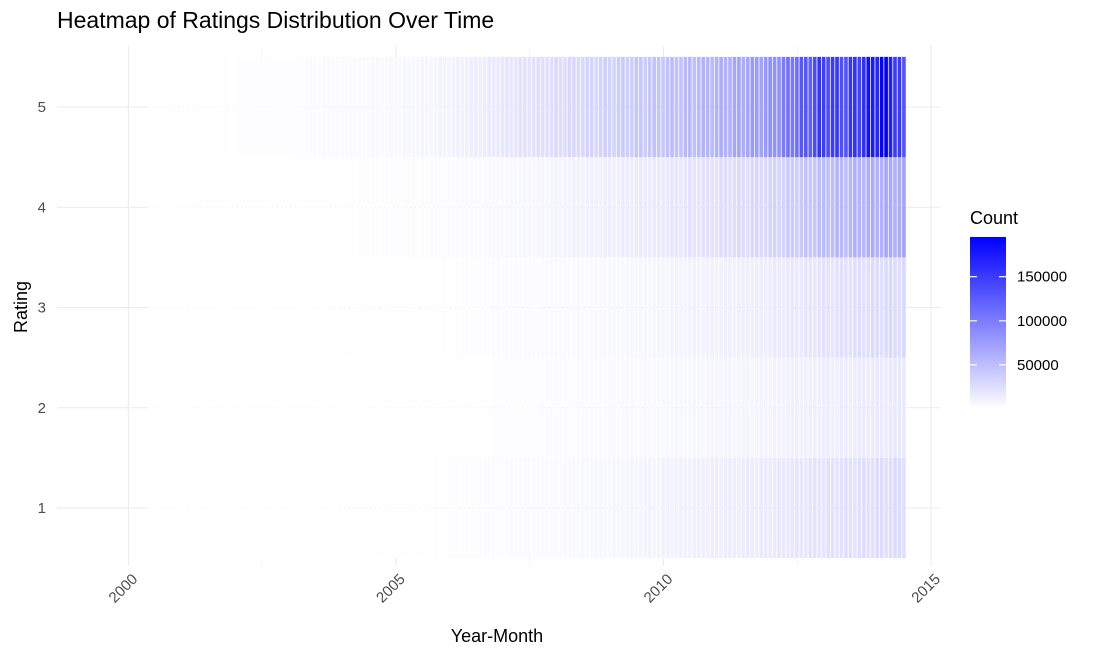 Image resolution: width=1098 pixels, height=657 pixels. What do you see at coordinates (21, 307) in the screenshot?
I see `y-axis-title: Rating` at bounding box center [21, 307].